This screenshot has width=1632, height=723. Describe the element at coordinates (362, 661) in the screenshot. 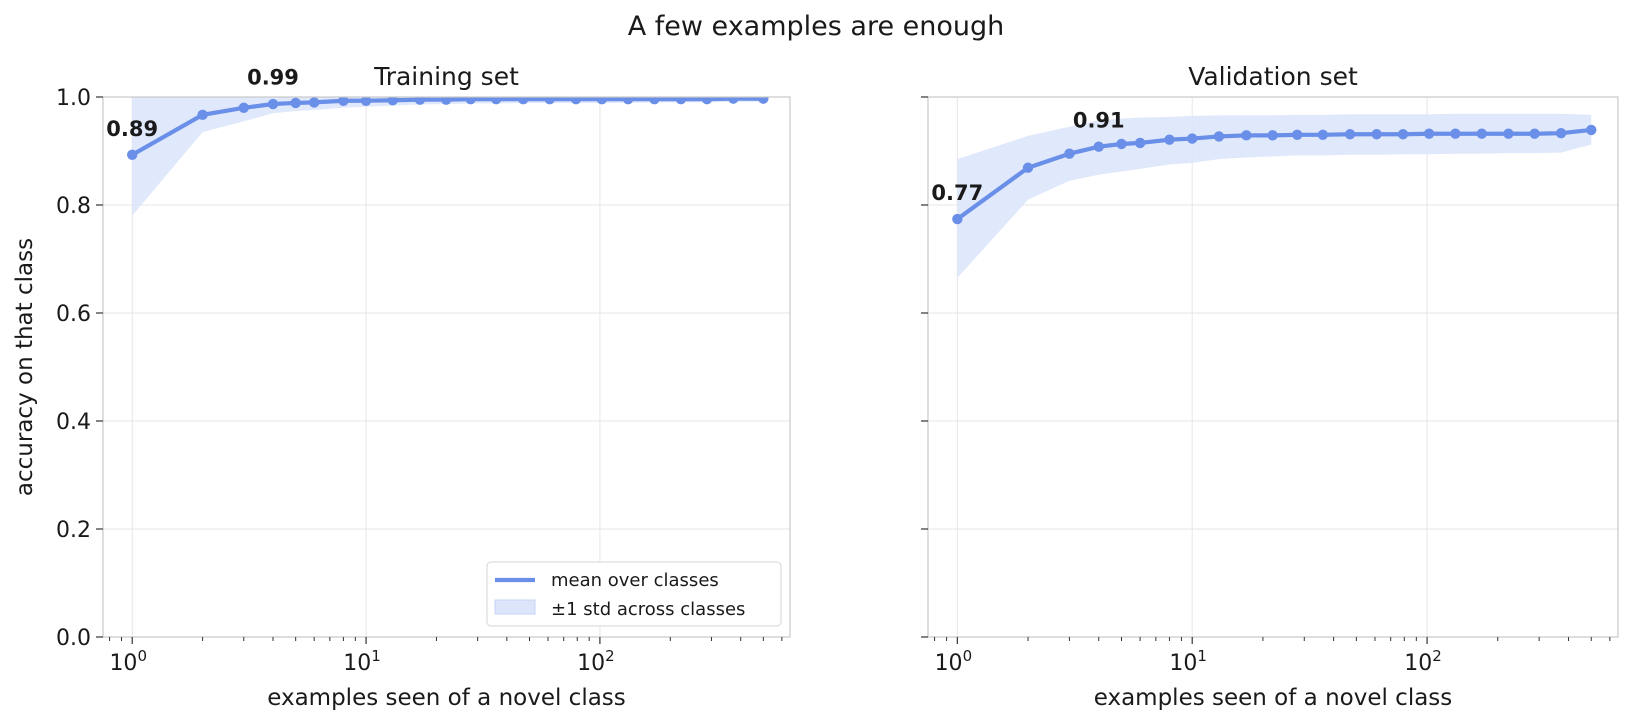

I see `train-xtick-label-1: 10¹` at that location.